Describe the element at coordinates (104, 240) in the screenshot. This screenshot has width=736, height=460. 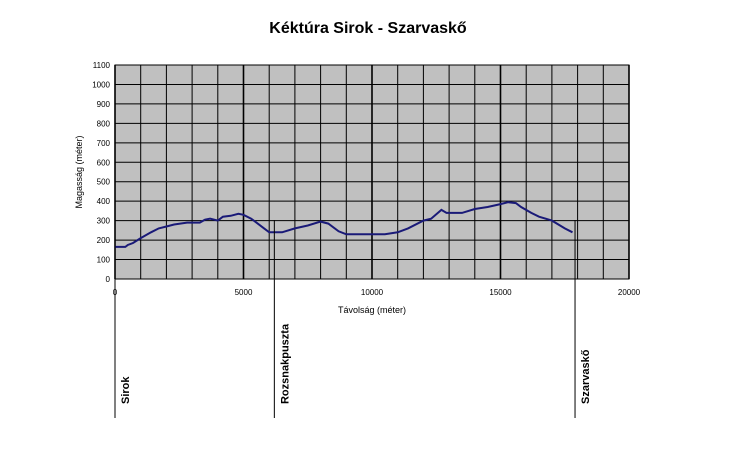
I see `y-tick-label: 200` at that location.